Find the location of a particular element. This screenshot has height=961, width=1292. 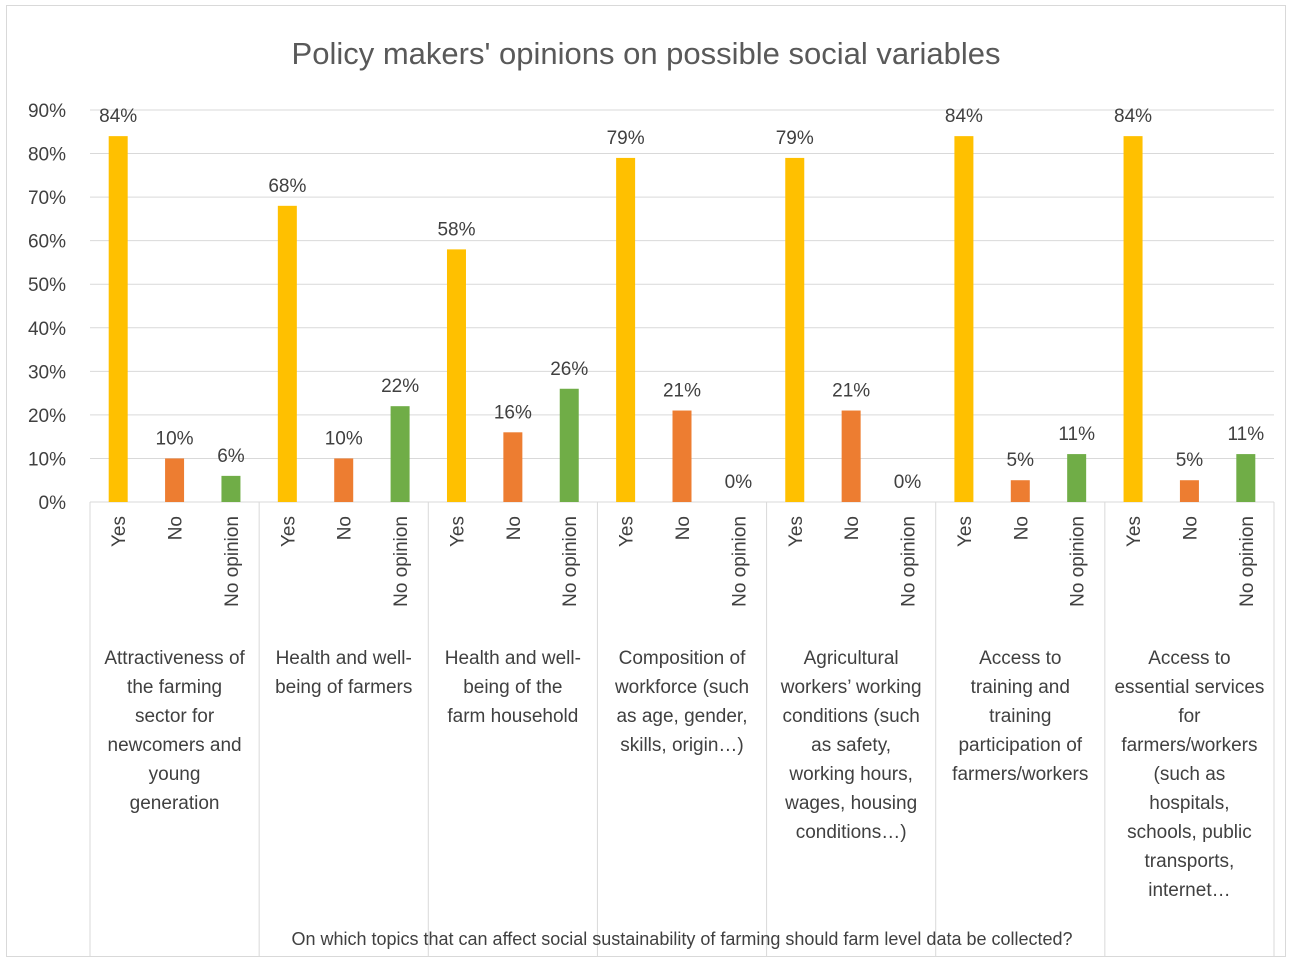

category-label-line: for is located at coordinates (1189, 716).